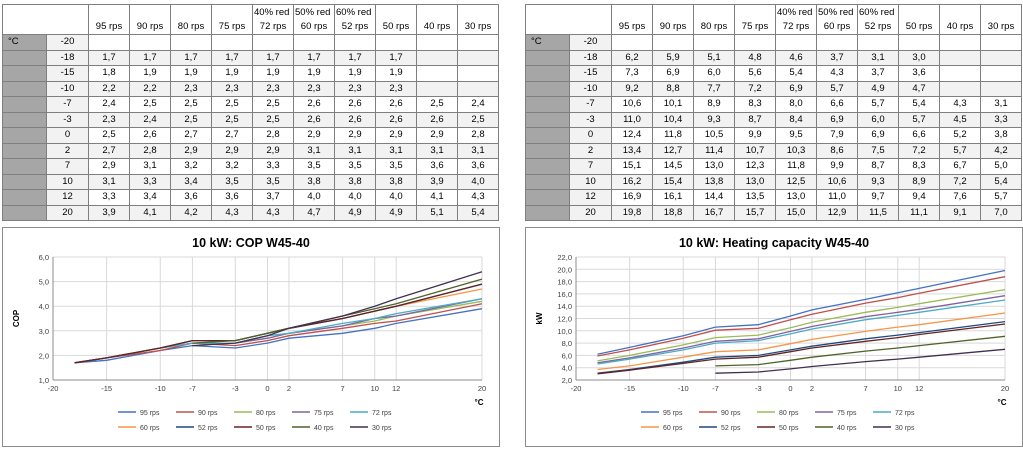 Image resolution: width=1023 pixels, height=451 pixels. What do you see at coordinates (250, 212) in the screenshot?
I see `table-row: 20 3,9 4,1 4,2 4,3 4,3 4,7 4,9 4,9 5,1 5,4` at bounding box center [250, 212].